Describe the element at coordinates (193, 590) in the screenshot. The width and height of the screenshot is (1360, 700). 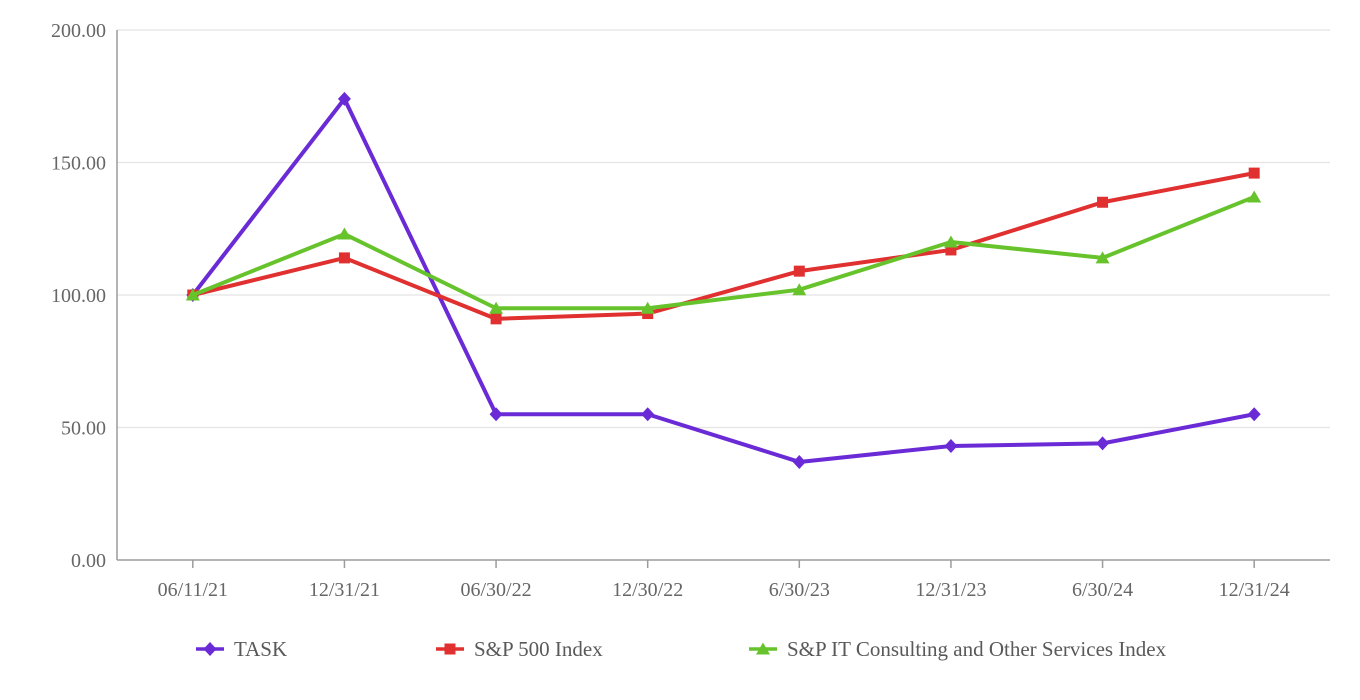
I see `x-axis-tick-label: 06/11/21` at that location.